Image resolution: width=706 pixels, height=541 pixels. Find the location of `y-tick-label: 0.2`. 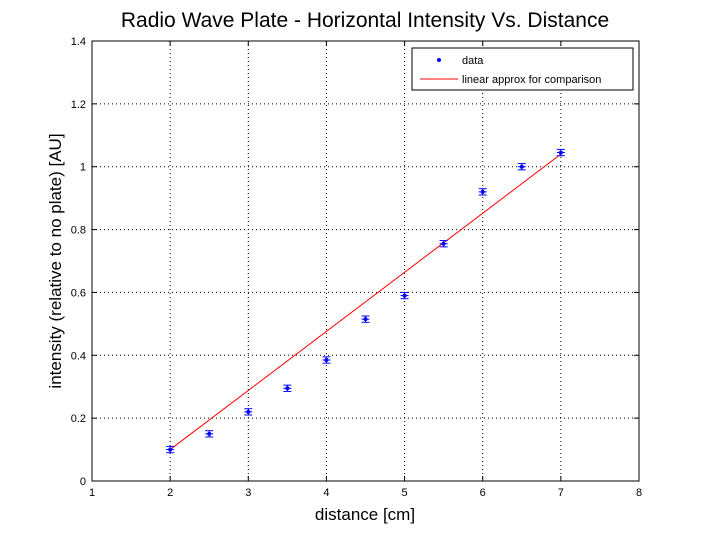

y-tick-label: 0.2 is located at coordinates (78, 419).